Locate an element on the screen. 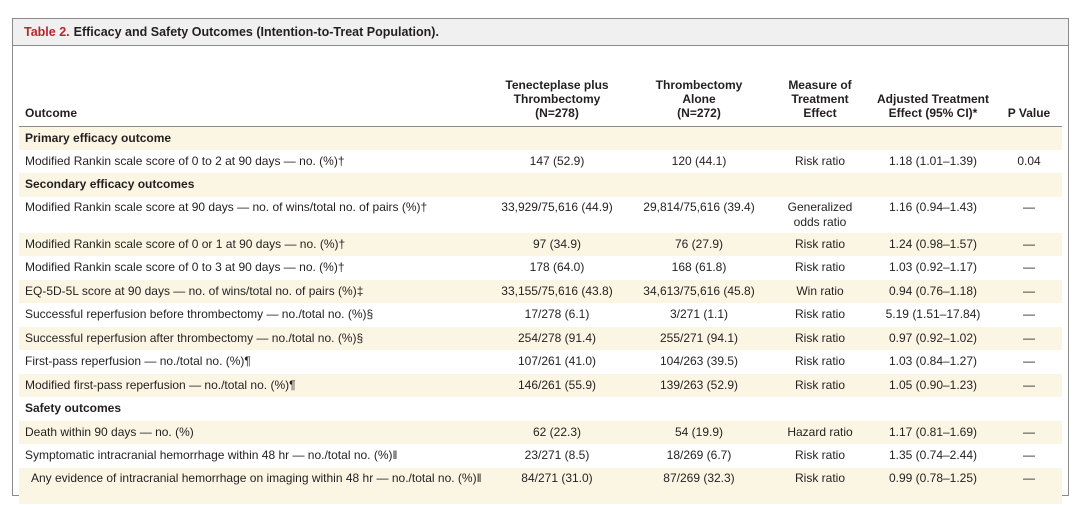  section-label: Primary efficacy outcome is located at coordinates (540, 138).